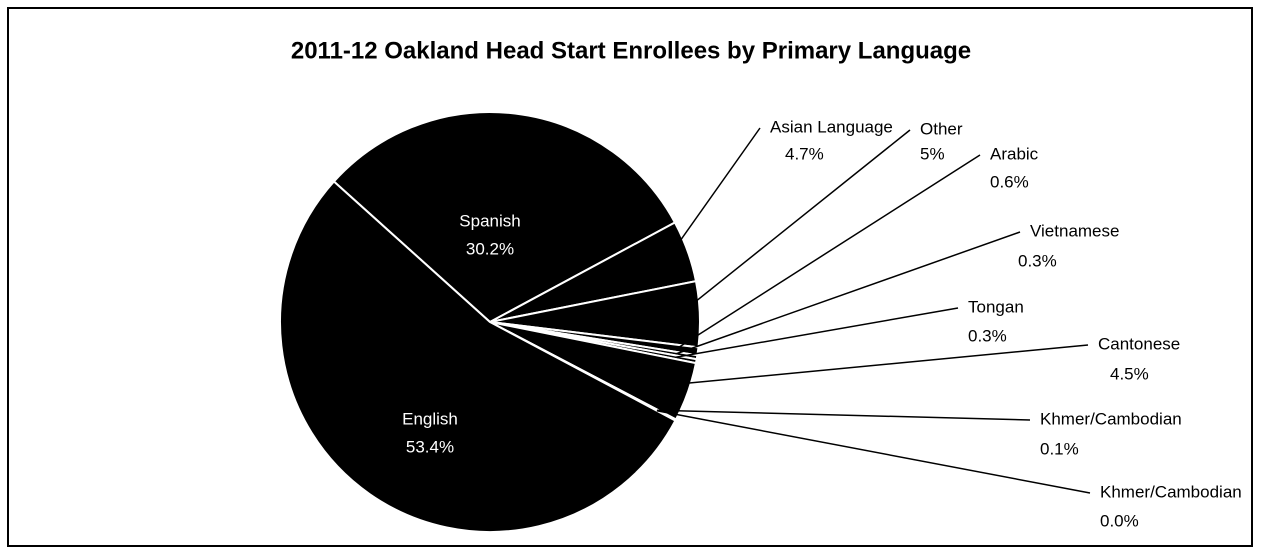  I want to click on slice-value: 30.2%, so click(490, 248).